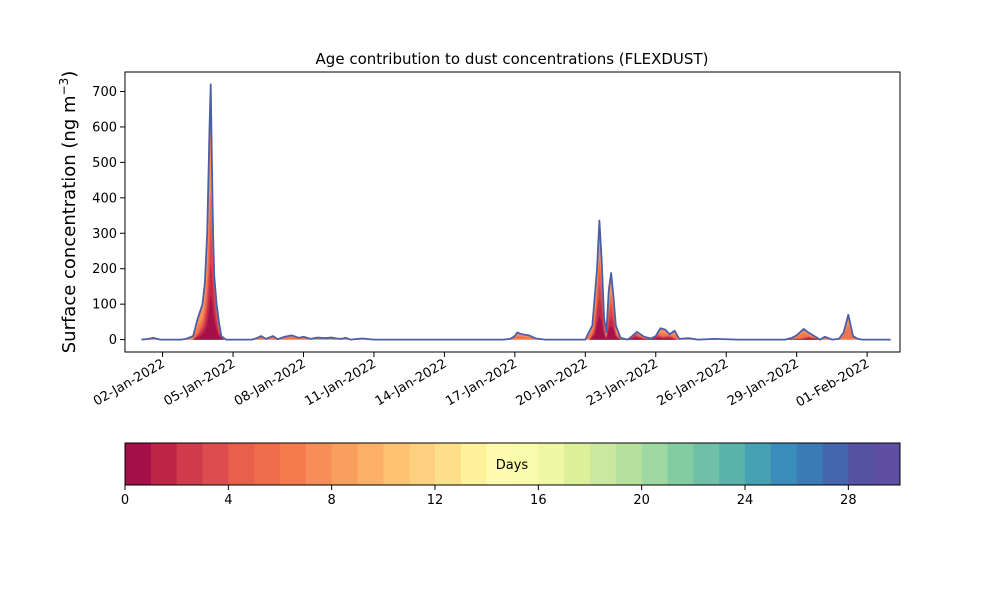 Image resolution: width=1000 pixels, height=604 pixels. Describe the element at coordinates (104, 269) in the screenshot. I see `y-tick-label: 200` at that location.